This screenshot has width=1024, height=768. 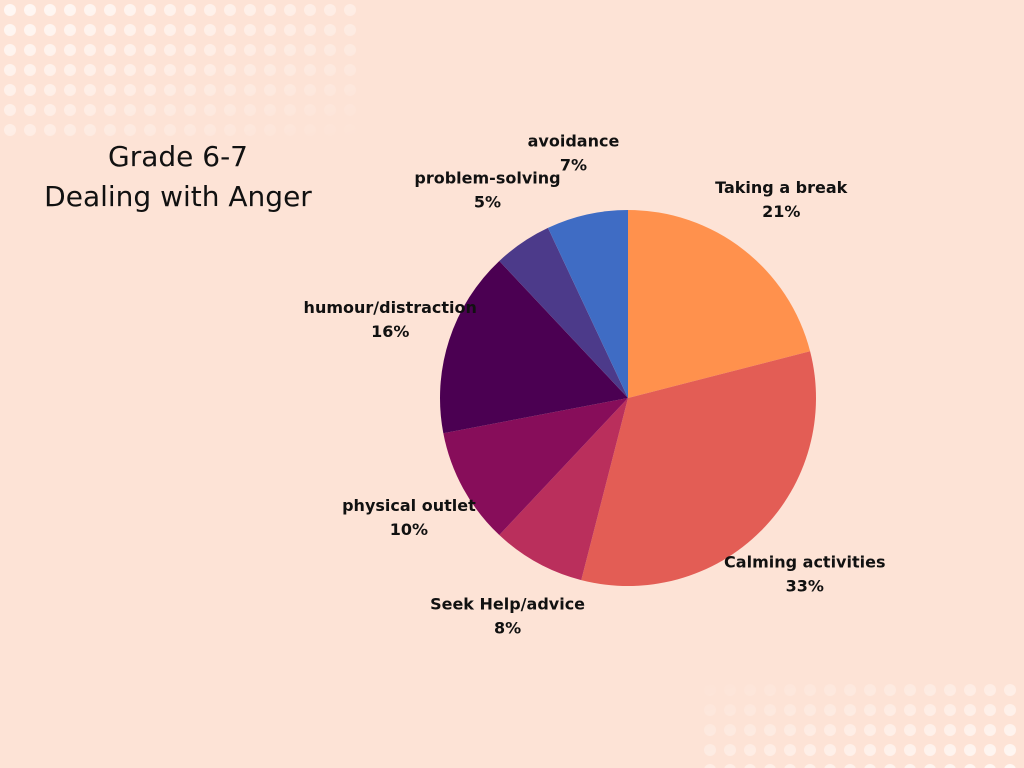 What do you see at coordinates (507, 628) in the screenshot?
I see `value-label: 8%` at bounding box center [507, 628].